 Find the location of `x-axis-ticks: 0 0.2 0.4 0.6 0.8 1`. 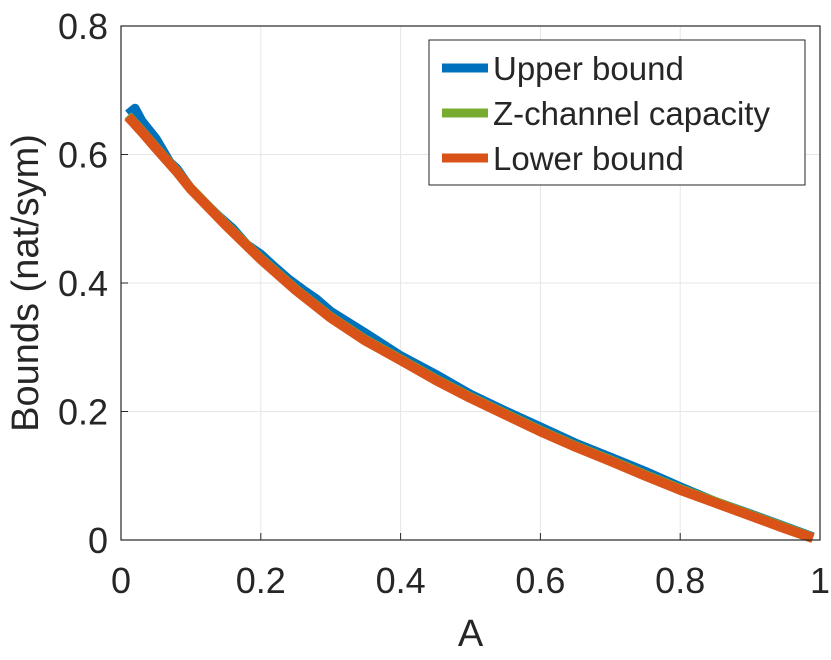

x-axis-ticks: 0 0.2 0.4 0.6 0.8 1 is located at coordinates (470, 567).